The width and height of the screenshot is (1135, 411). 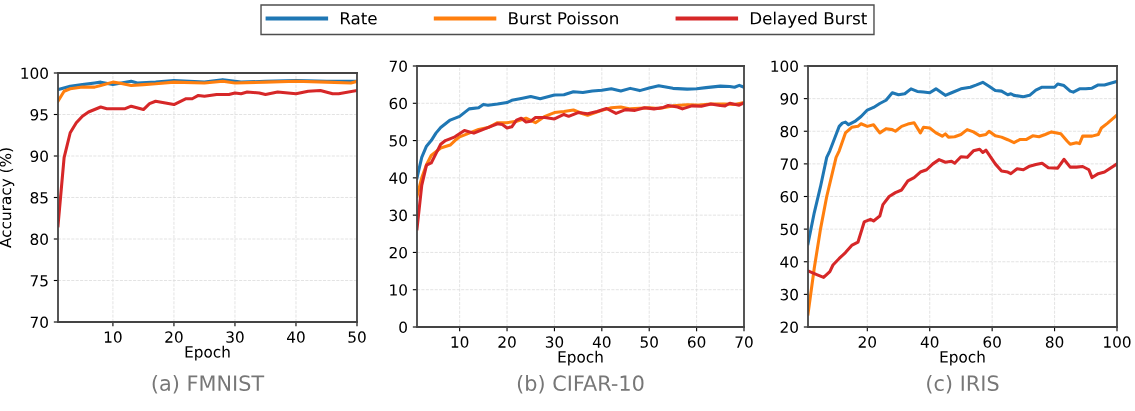 What do you see at coordinates (563, 18) in the screenshot?
I see `legend-label: Burst Poisson` at bounding box center [563, 18].